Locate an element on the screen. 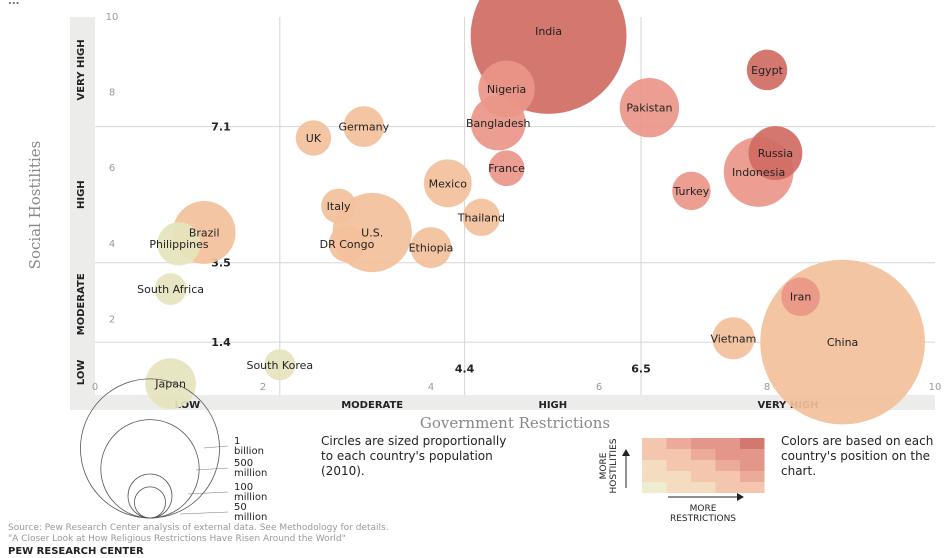 Image resolution: width=944 pixels, height=558 pixels. country-label: Egypt is located at coordinates (767, 70).